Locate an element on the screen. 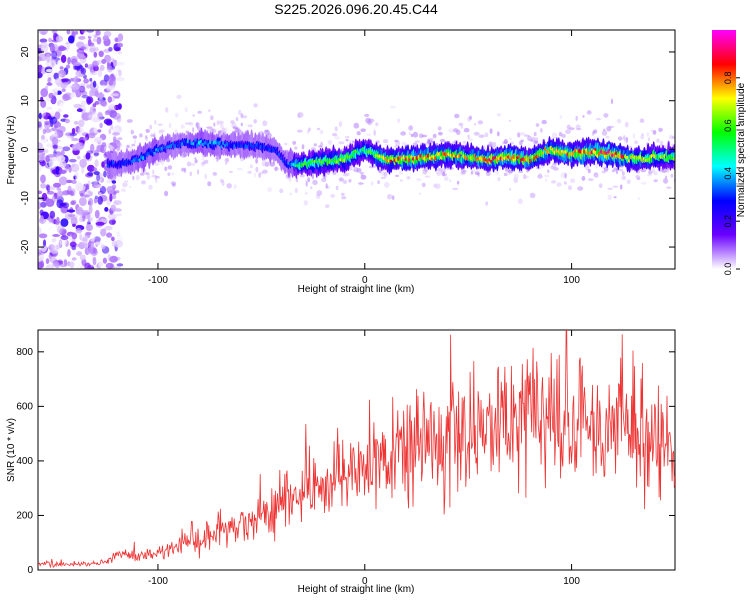 The width and height of the screenshot is (750, 600). y-tick-label: -10 is located at coordinates (25, 198).